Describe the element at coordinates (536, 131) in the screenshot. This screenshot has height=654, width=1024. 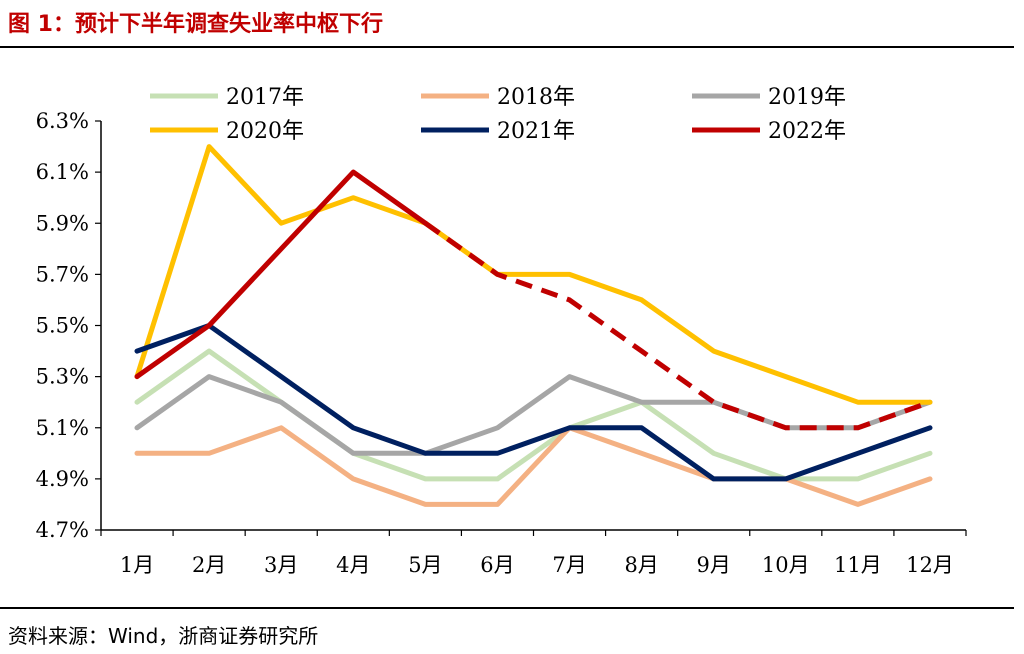
I see `legend-label: 2021年` at that location.